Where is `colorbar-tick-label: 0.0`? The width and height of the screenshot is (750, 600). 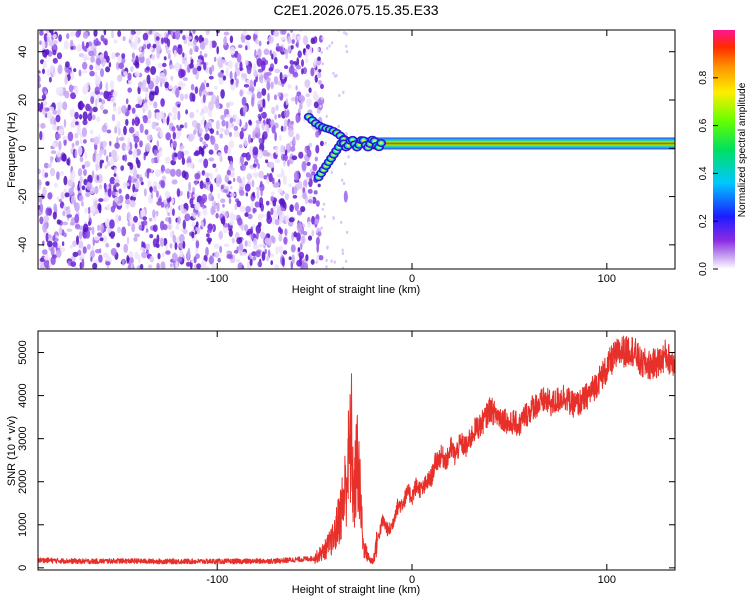 colorbar-tick-label: 0.0 is located at coordinates (703, 269).